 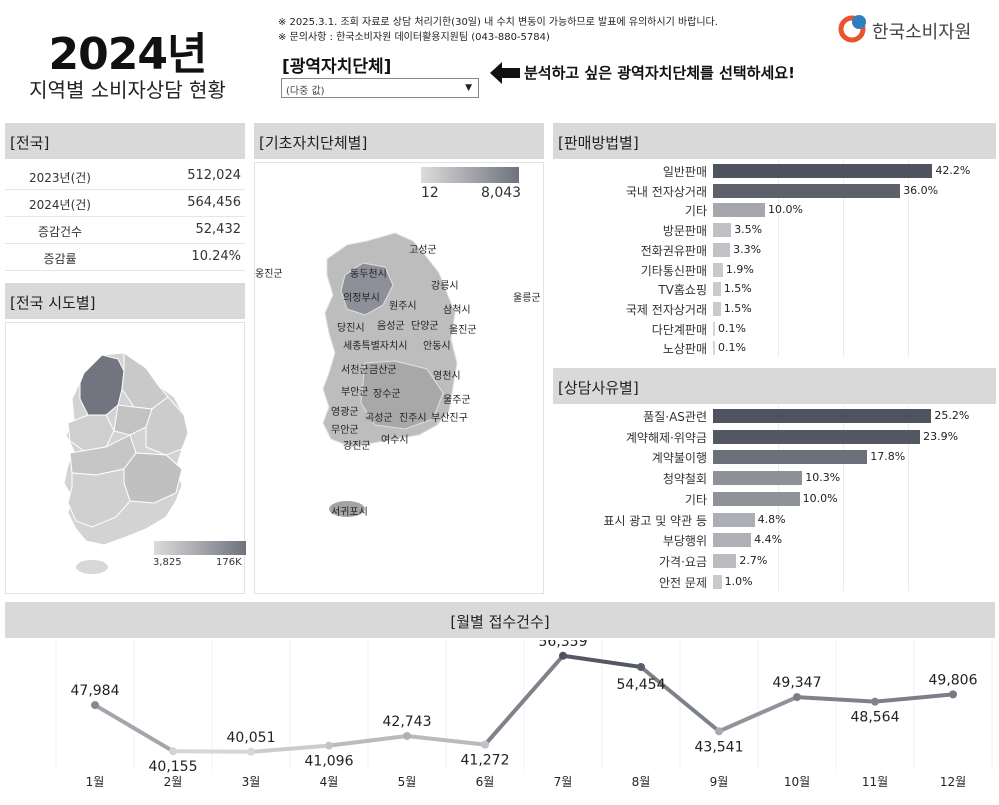 I want to click on bar-label: 국내 전자상거래, so click(x=666, y=191).